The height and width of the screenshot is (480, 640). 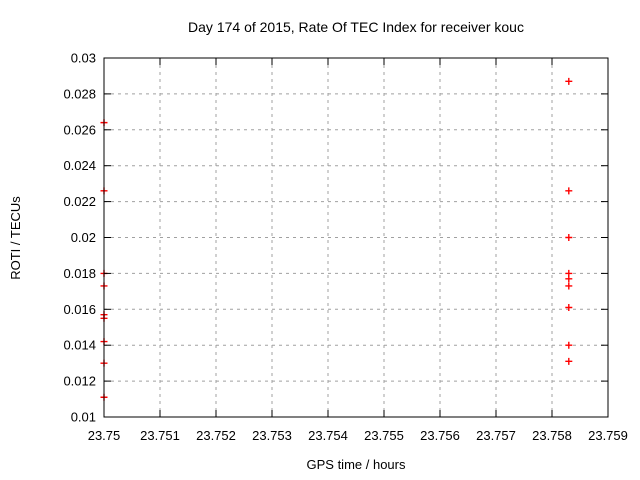 What do you see at coordinates (83, 58) in the screenshot?
I see `y-tick-label: 0.03` at bounding box center [83, 58].